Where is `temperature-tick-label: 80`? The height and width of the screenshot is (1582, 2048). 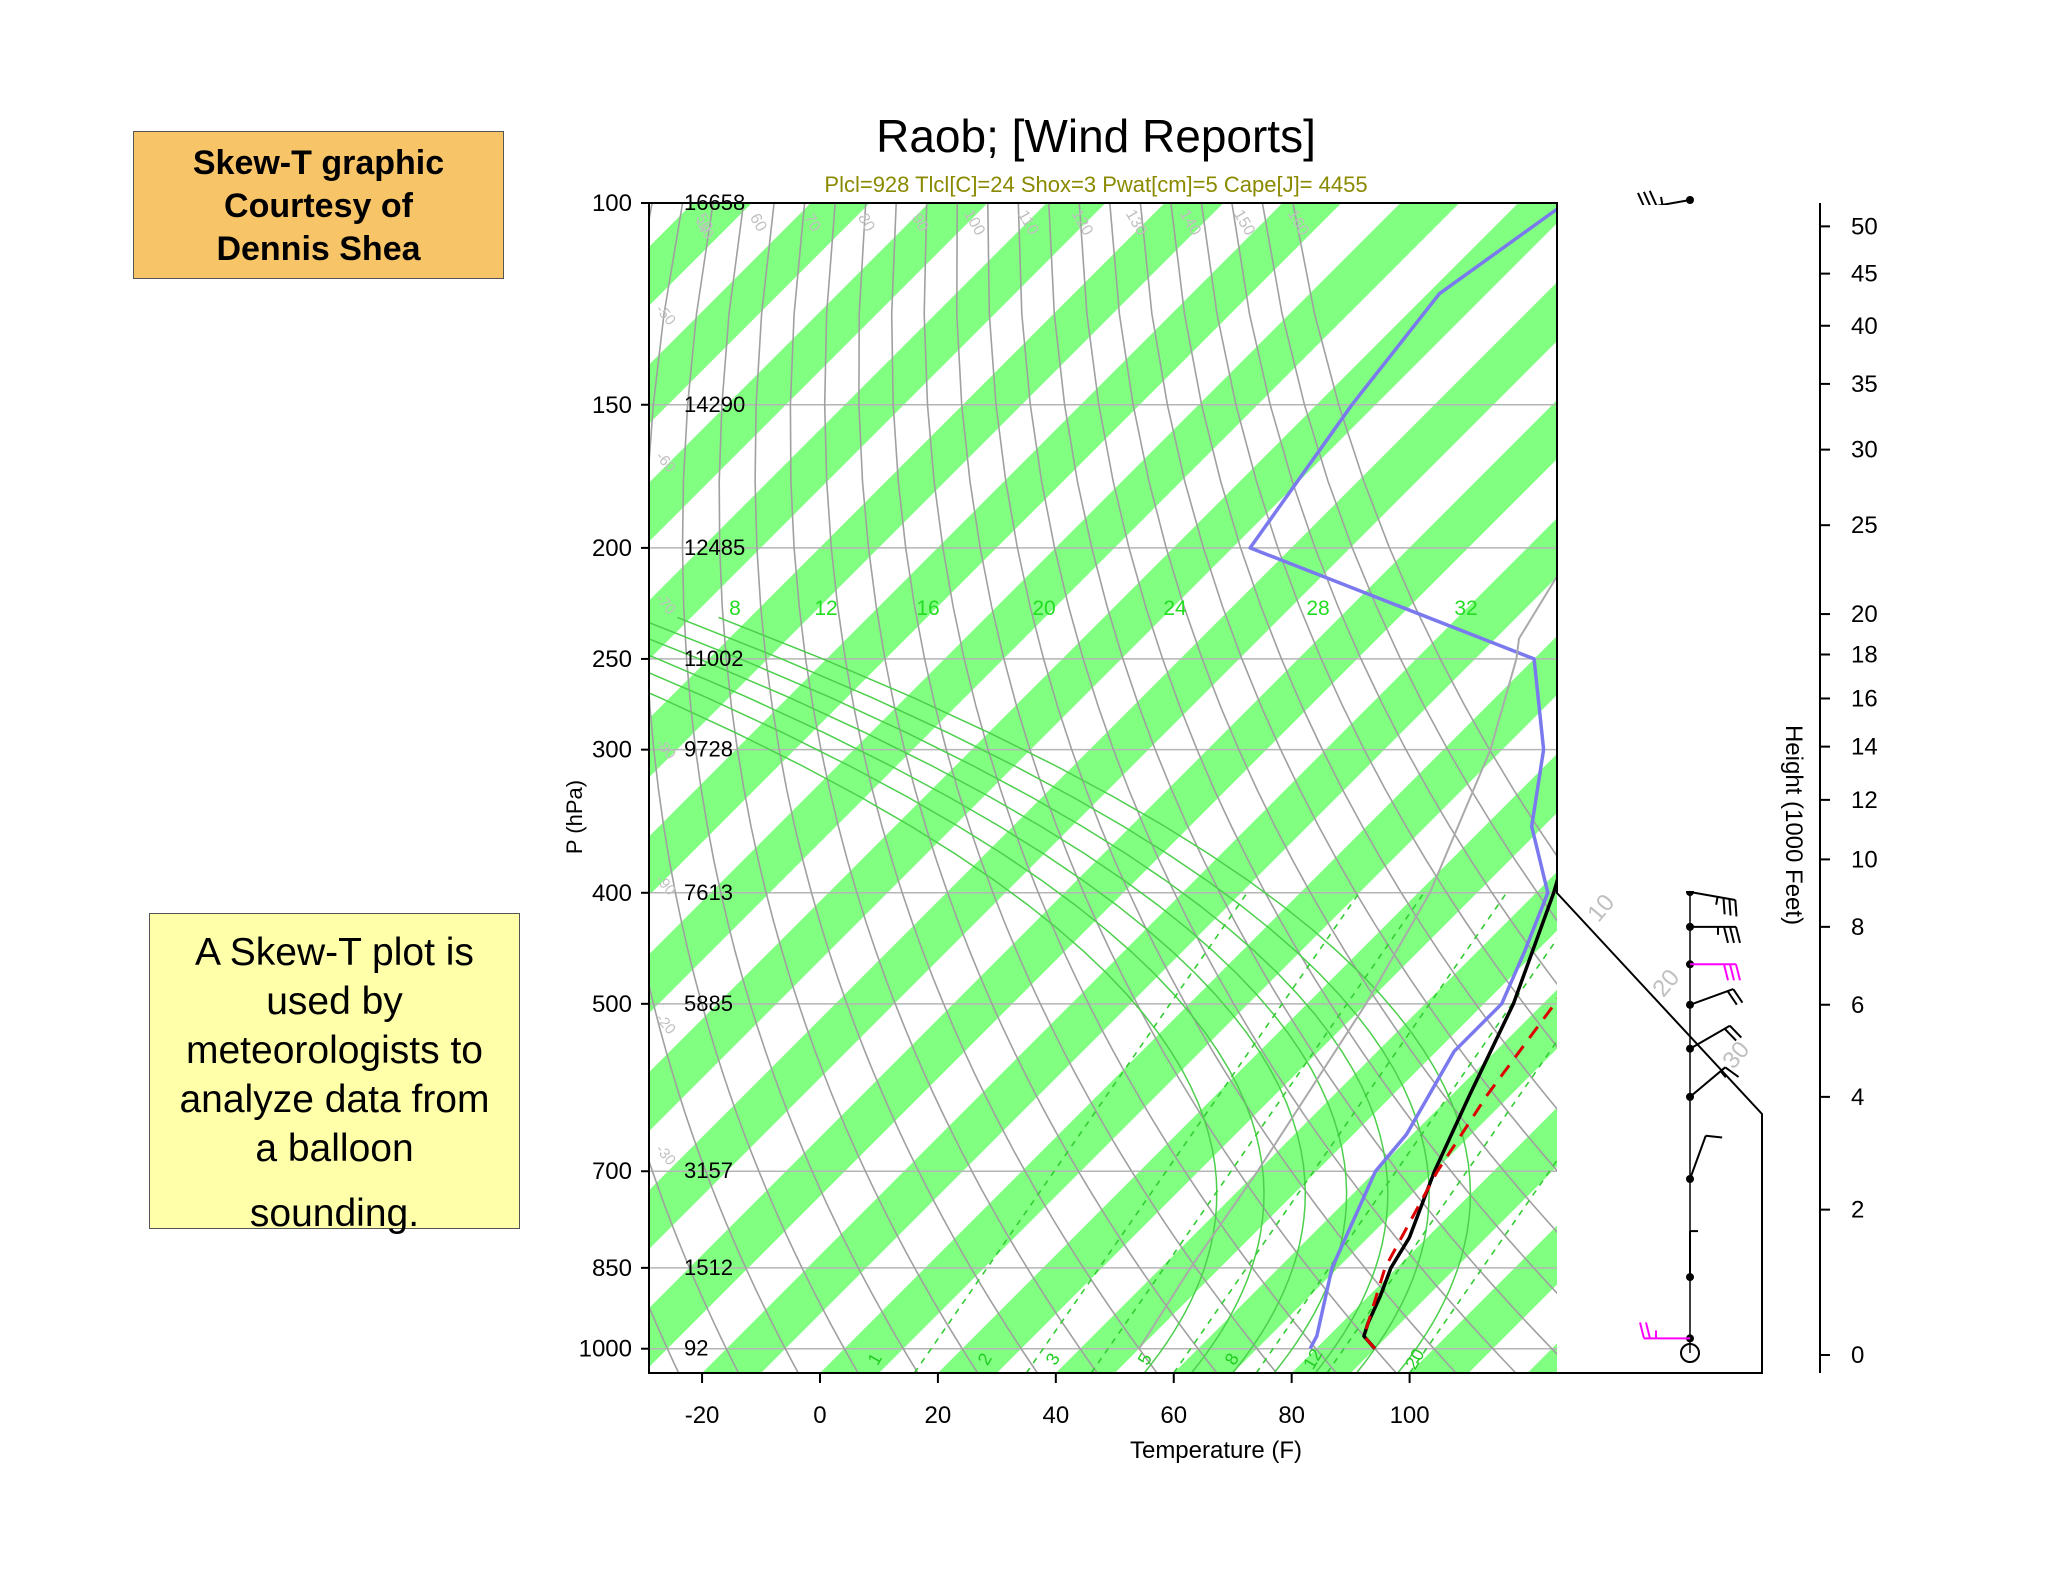 temperature-tick-label: 80 is located at coordinates (1291, 1415).